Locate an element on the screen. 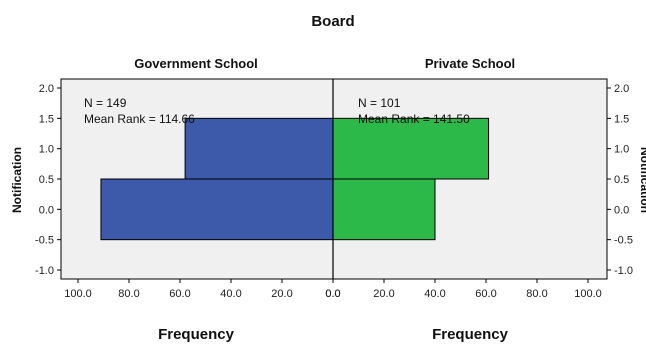 The width and height of the screenshot is (646, 346). x-tick-label-government: 80.0 is located at coordinates (128, 294).